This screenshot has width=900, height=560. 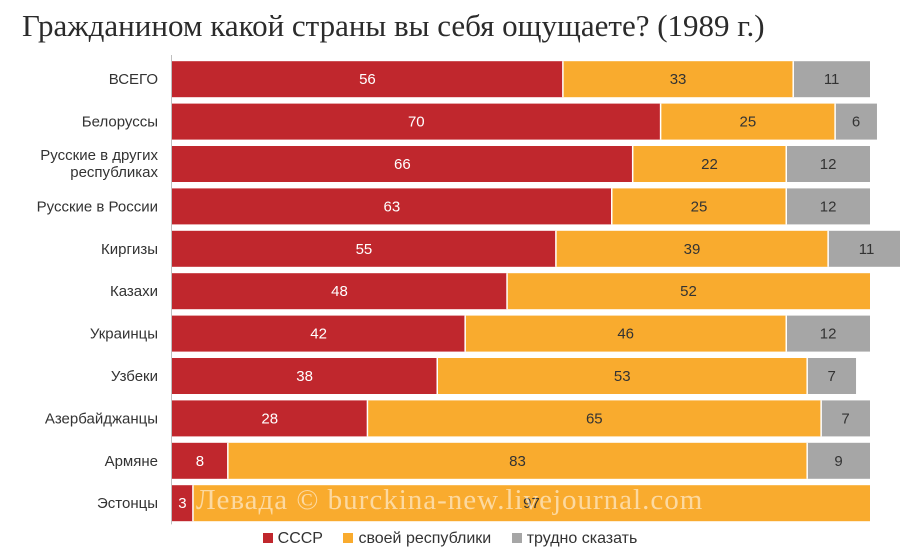 What do you see at coordinates (348, 538) in the screenshot?
I see `legend-swatch-own-republic` at bounding box center [348, 538].